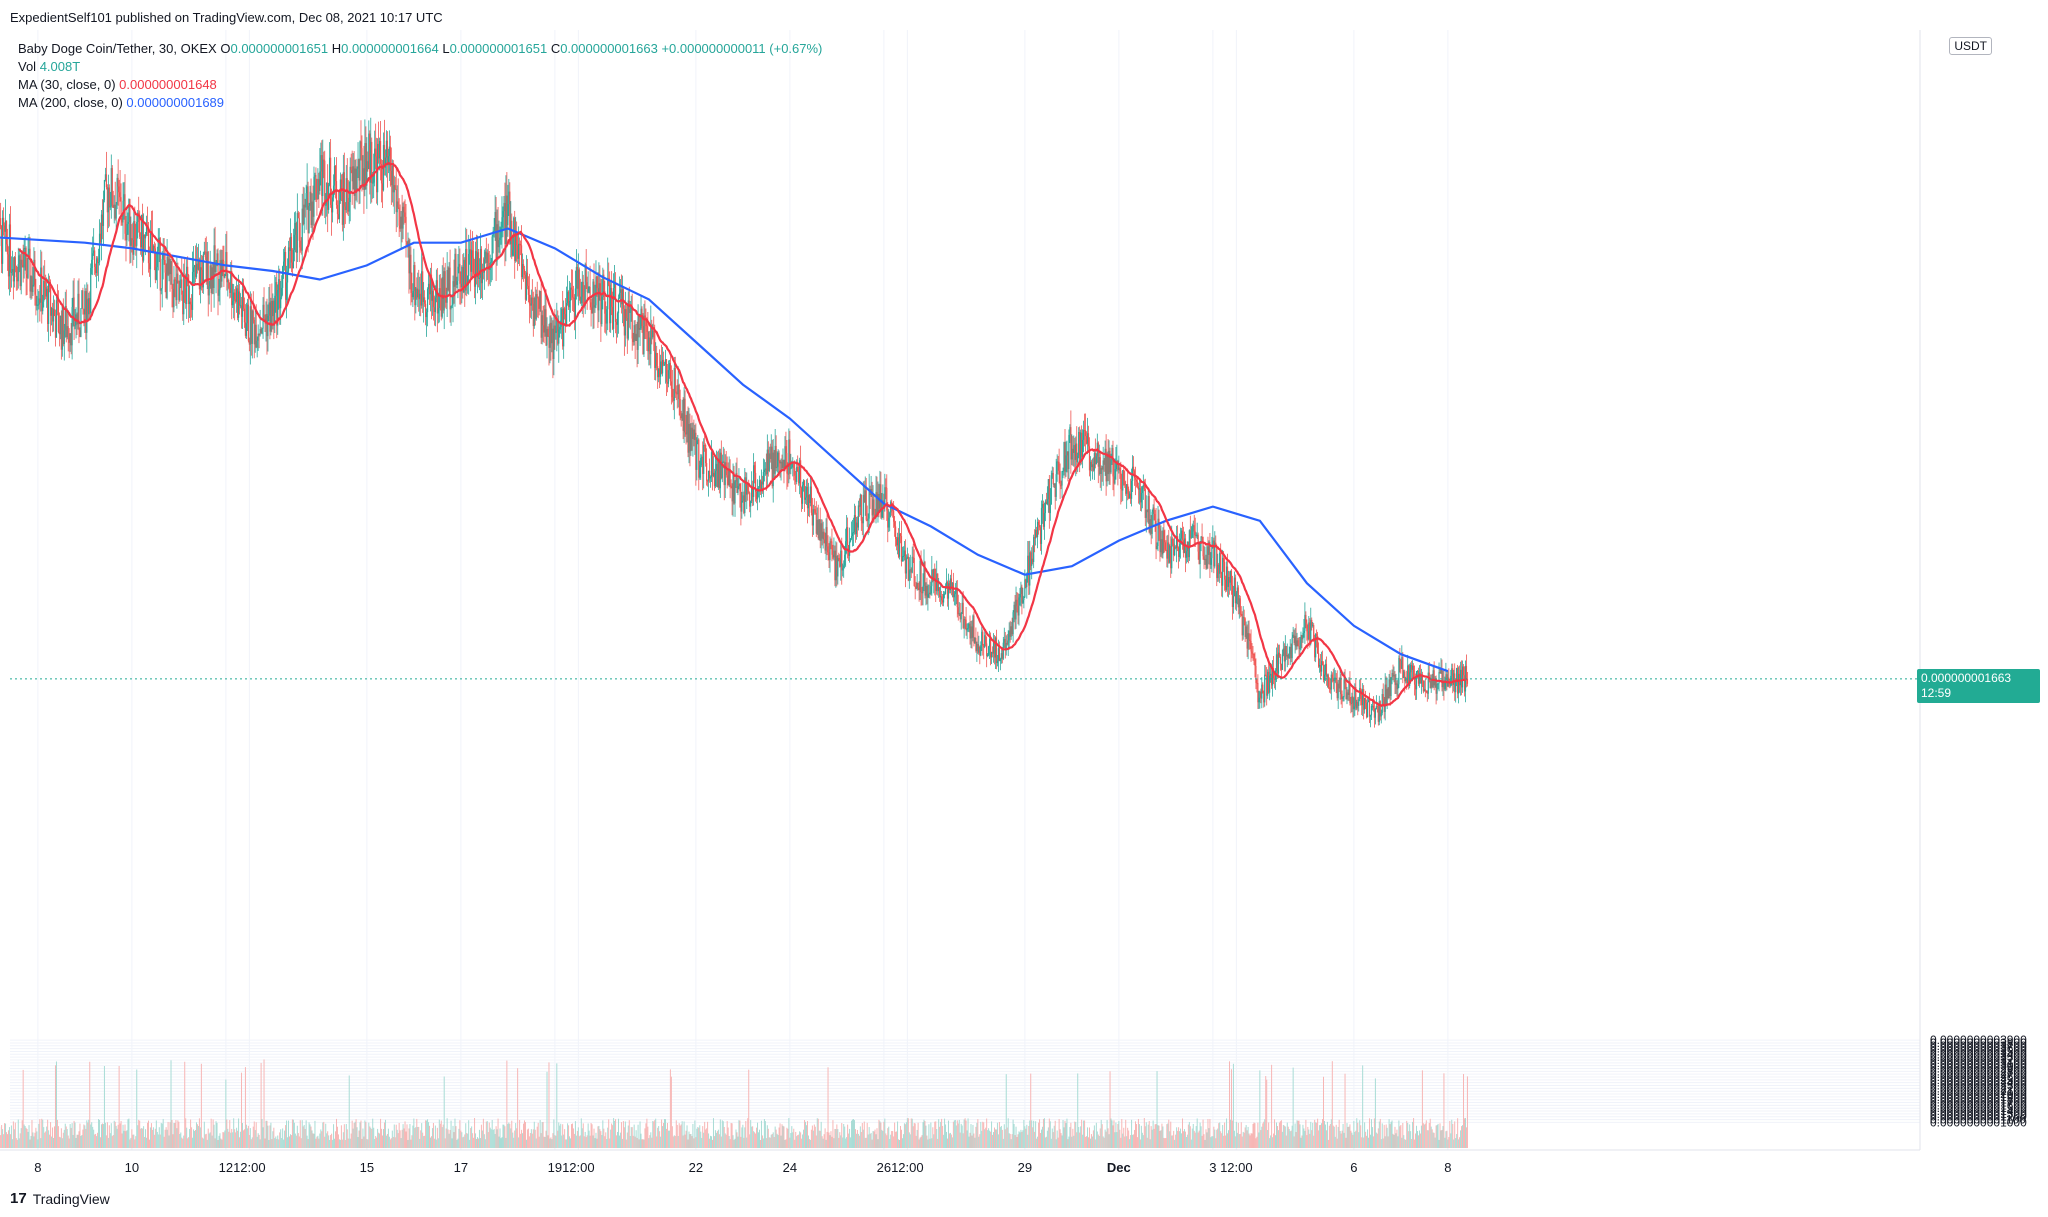 This screenshot has width=2048, height=1217. I want to click on legend-volume-row: Vol 4.008T, so click(420, 67).